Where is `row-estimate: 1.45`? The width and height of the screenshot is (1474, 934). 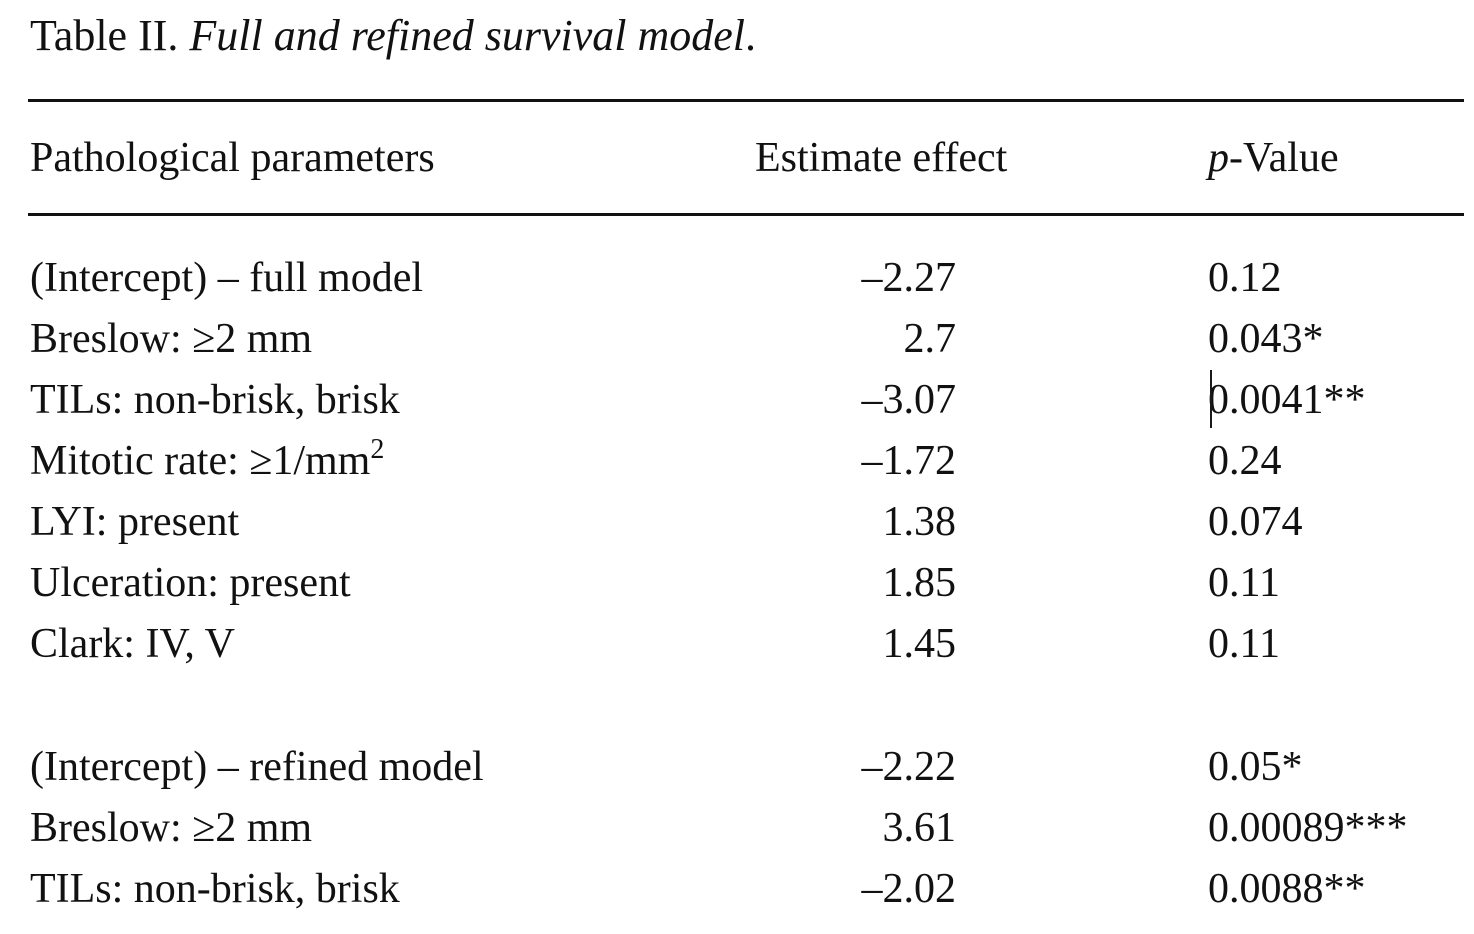 row-estimate: 1.45 is located at coordinates (919, 644).